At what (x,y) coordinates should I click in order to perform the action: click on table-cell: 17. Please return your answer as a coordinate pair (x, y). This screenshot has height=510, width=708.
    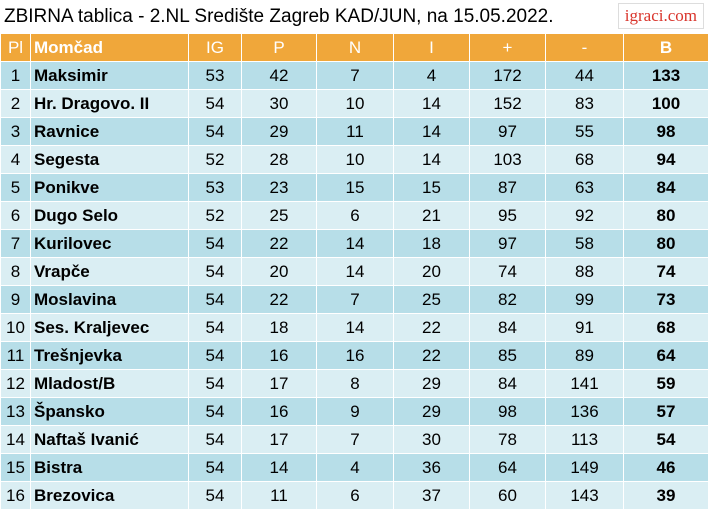
    Looking at the image, I should click on (279, 384).